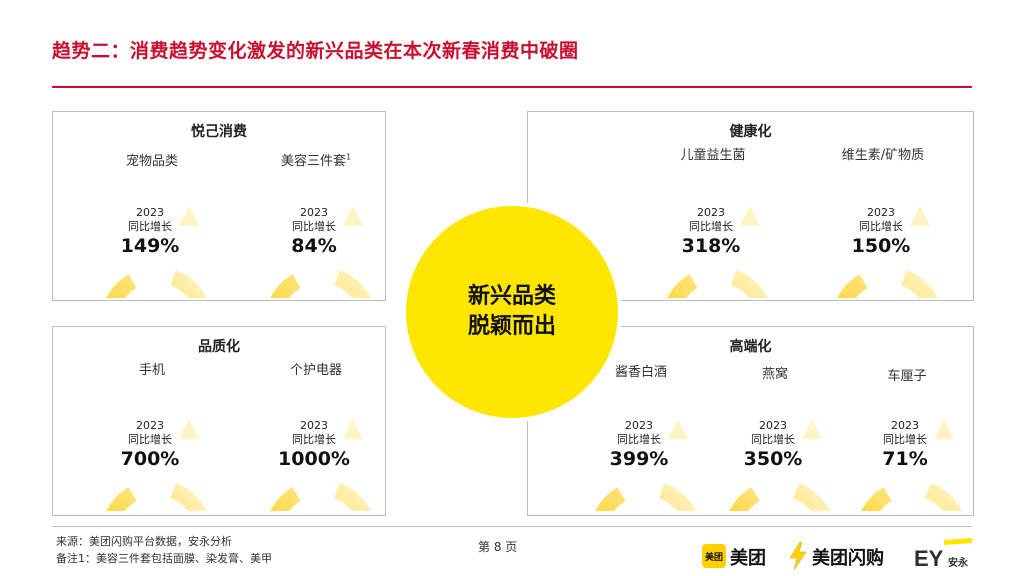  Describe the element at coordinates (881, 246) in the screenshot. I see `growth-value: 150%` at that location.